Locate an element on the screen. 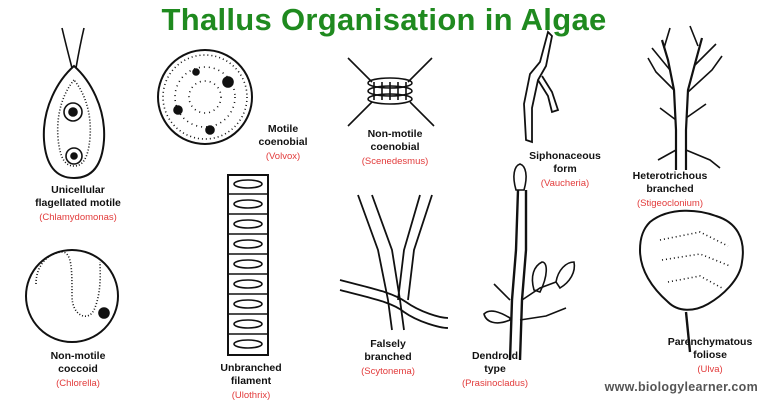 Image resolution: width=768 pixels, height=402 pixels. label-heterotrichous-branched: Heterotrichous branched (Stigeoclonium) is located at coordinates (670, 190).